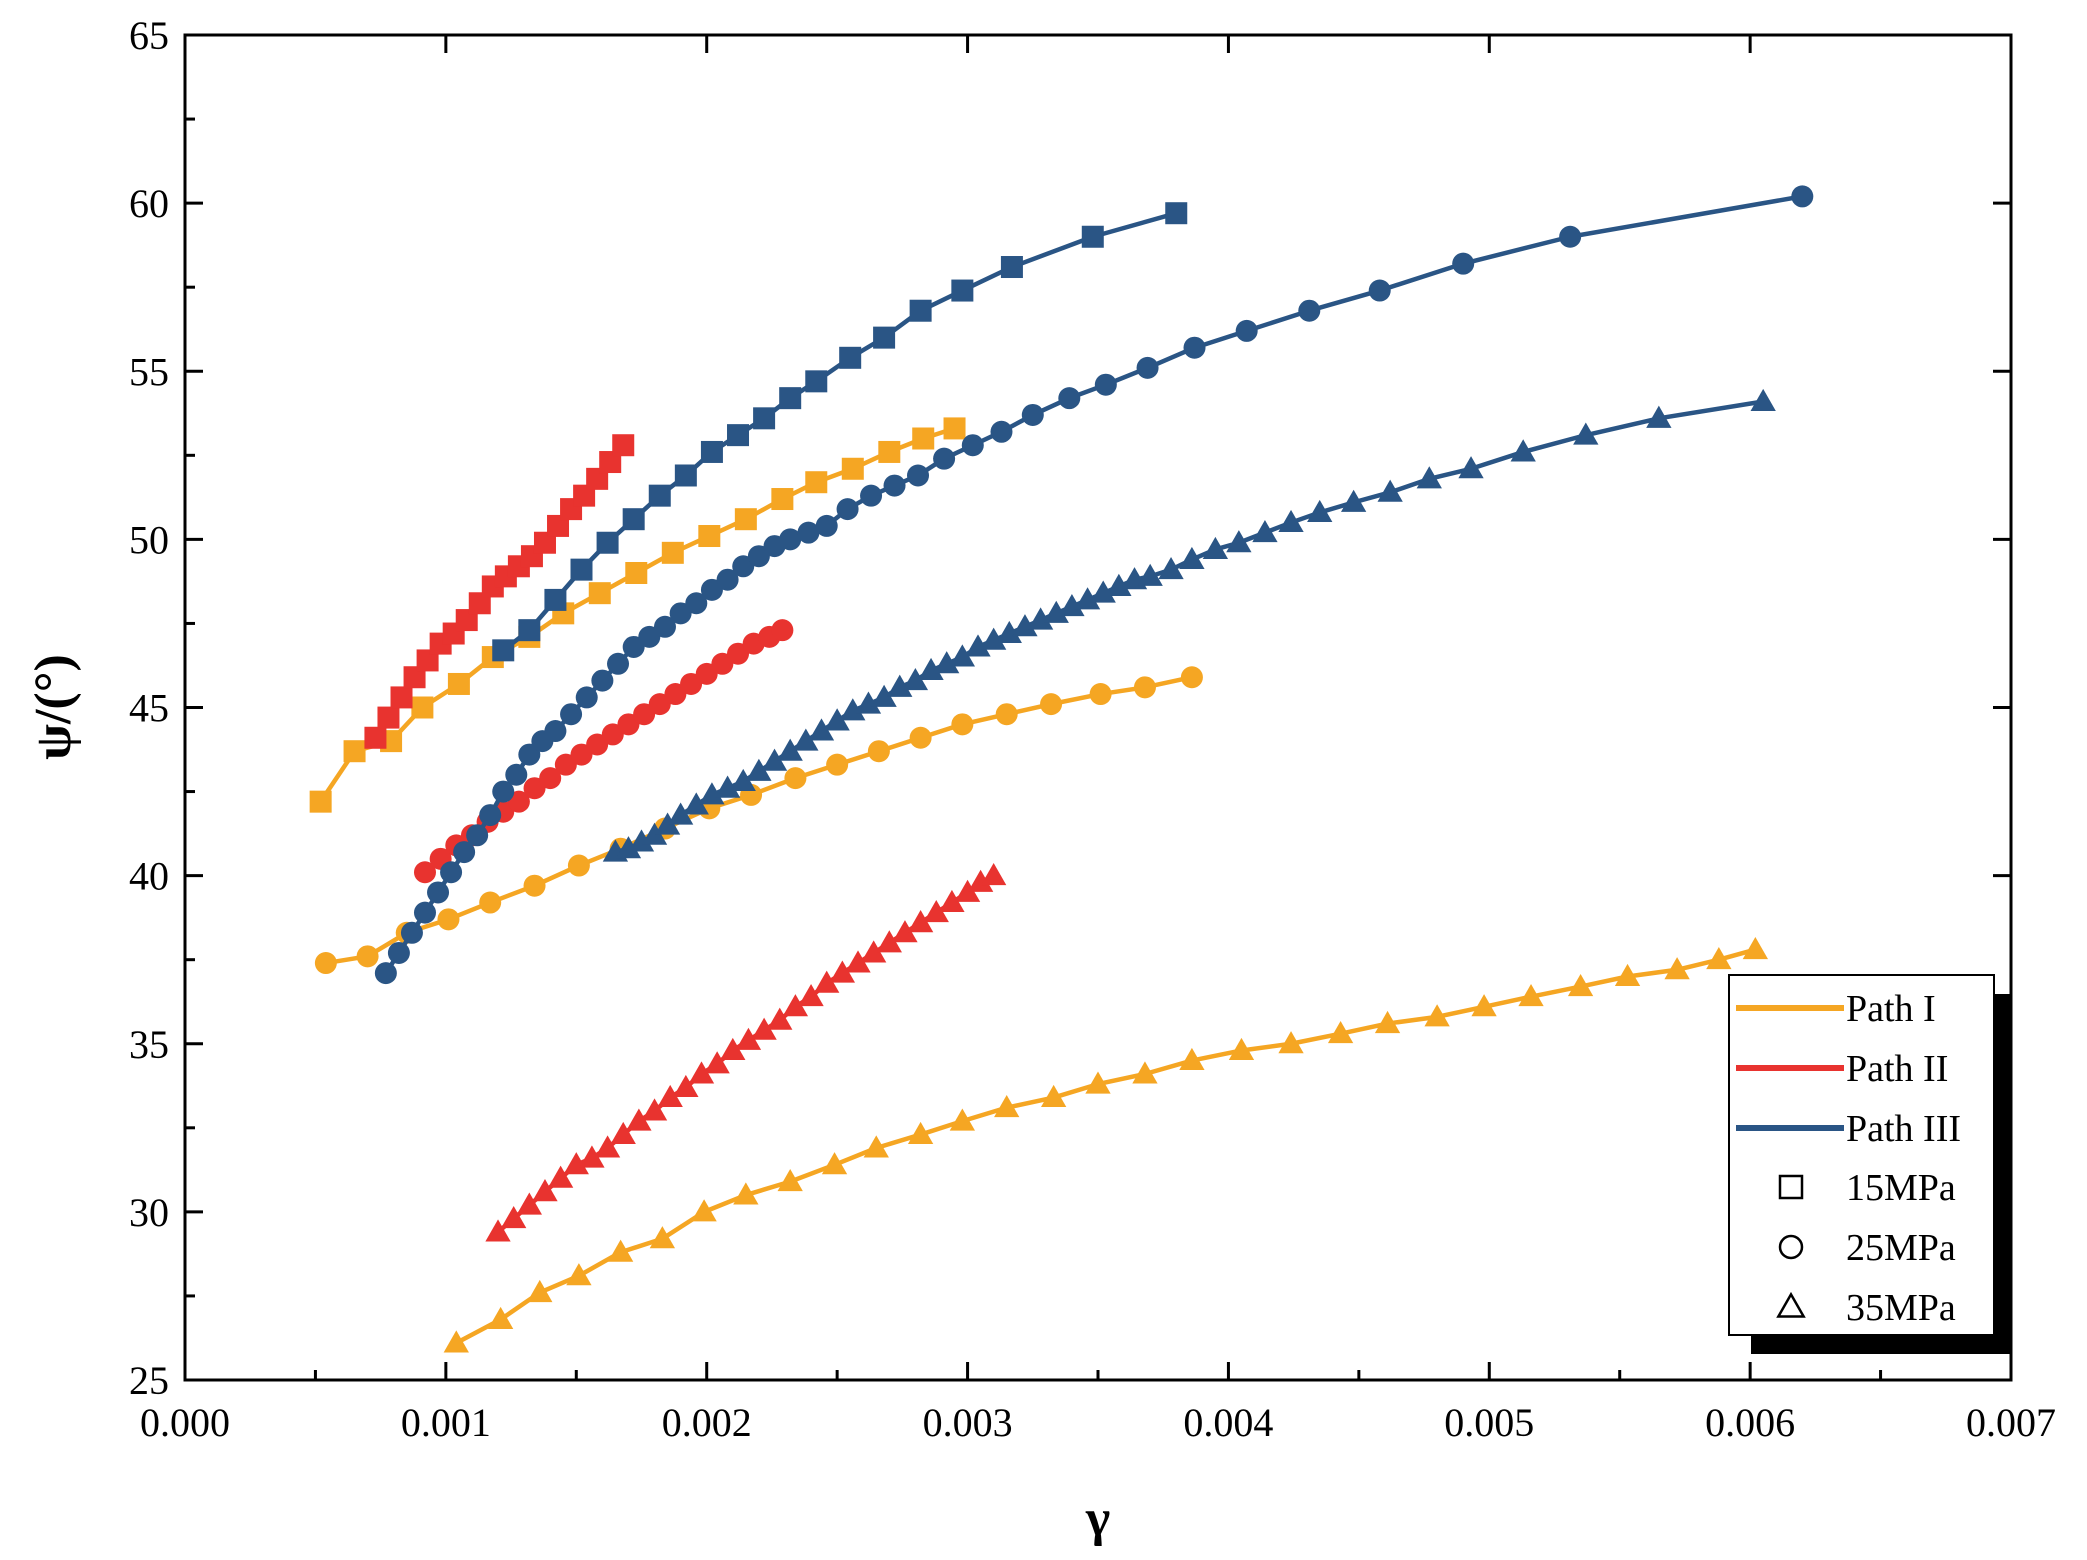  What do you see at coordinates (1489, 1422) in the screenshot?
I see `x-tick-label: 0.005` at bounding box center [1489, 1422].